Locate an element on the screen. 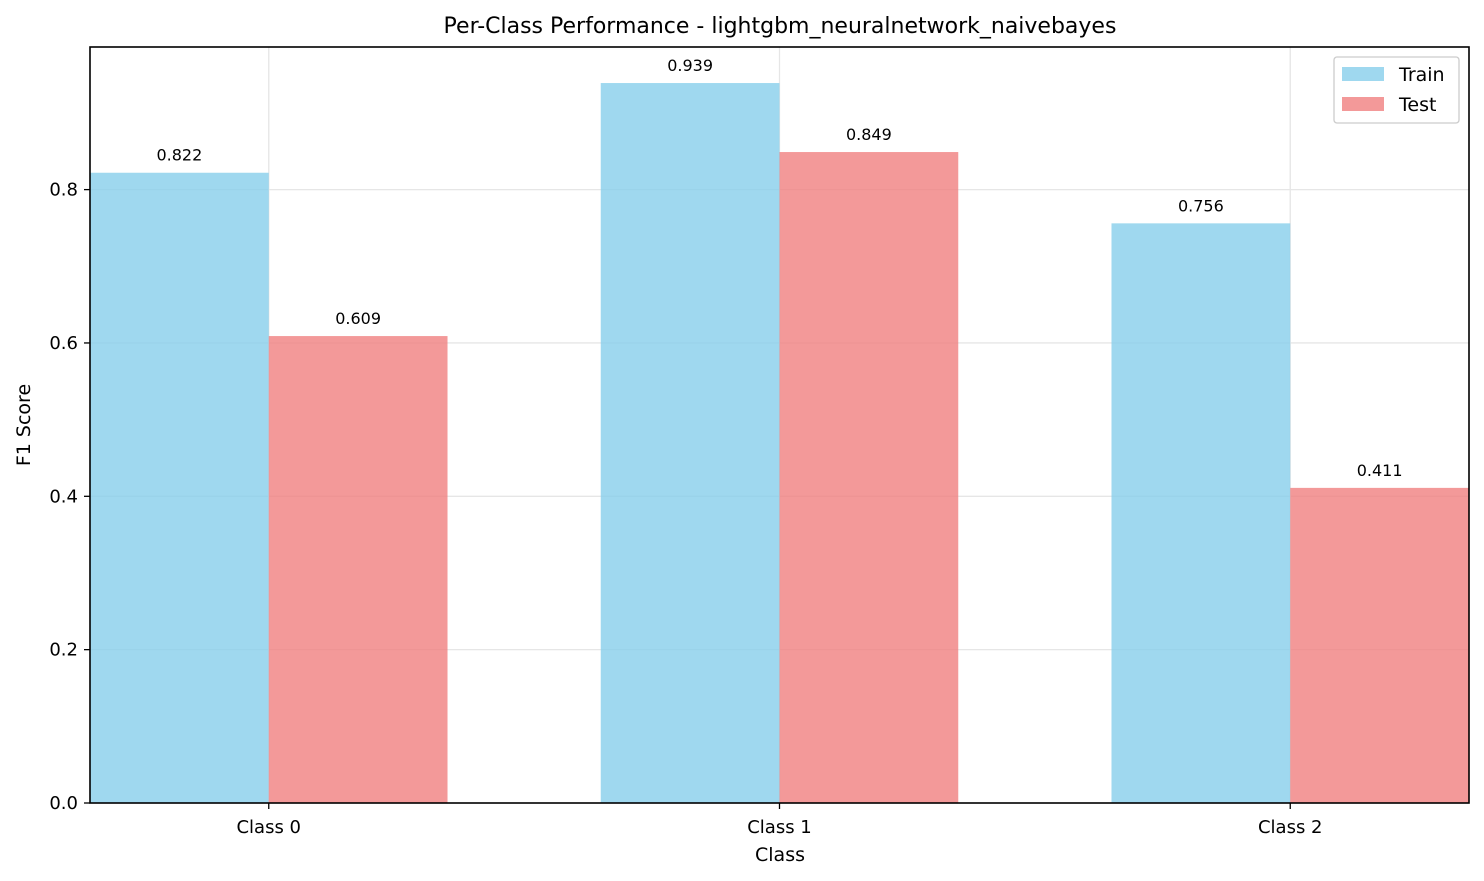  y-tick-label: 0.2 is located at coordinates (63, 650).